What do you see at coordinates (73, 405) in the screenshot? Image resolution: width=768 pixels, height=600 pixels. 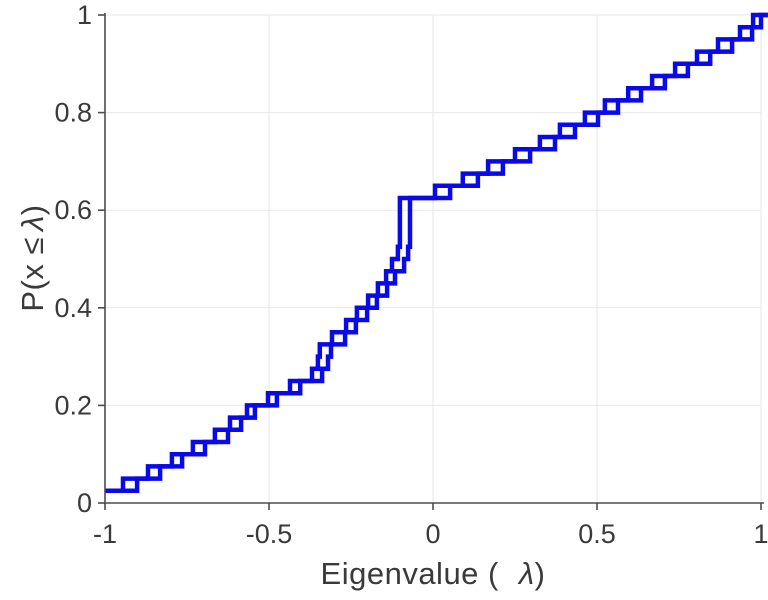 I see `y-tick-label-0.2: 0.2` at bounding box center [73, 405].